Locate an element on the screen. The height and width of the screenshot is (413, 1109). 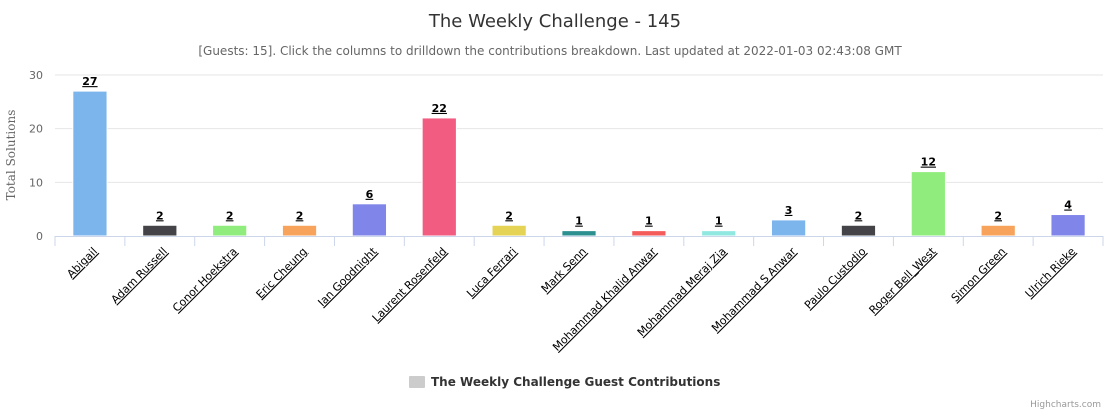
data-label: 6 is located at coordinates (370, 194).